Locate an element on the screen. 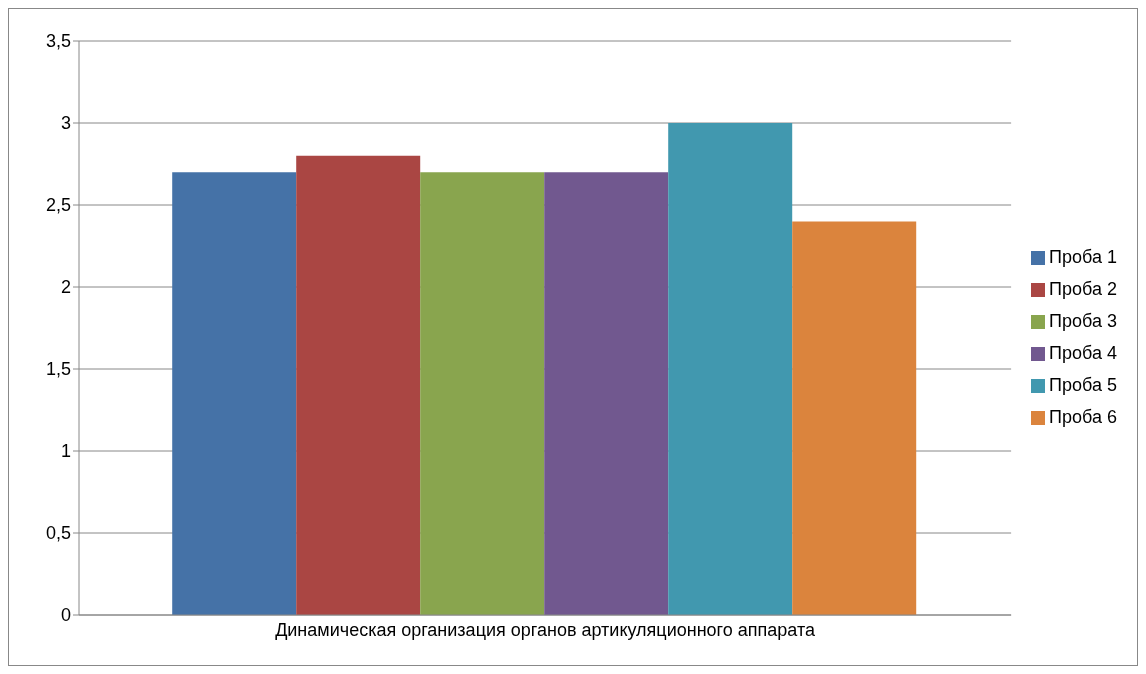 The height and width of the screenshot is (674, 1146). x-tick-label: Динамическая организация органов артикуляционного аппарата is located at coordinates (545, 629).